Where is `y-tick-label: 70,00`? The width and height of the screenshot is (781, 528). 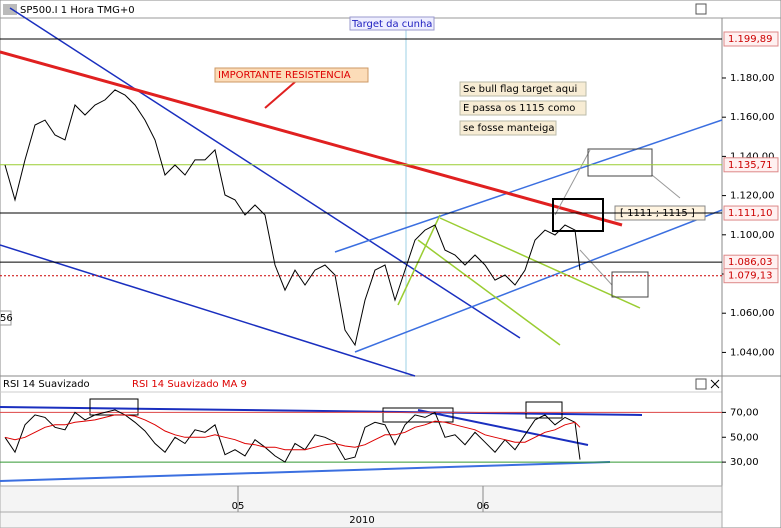 y-tick-label: 70,00 is located at coordinates (744, 412).